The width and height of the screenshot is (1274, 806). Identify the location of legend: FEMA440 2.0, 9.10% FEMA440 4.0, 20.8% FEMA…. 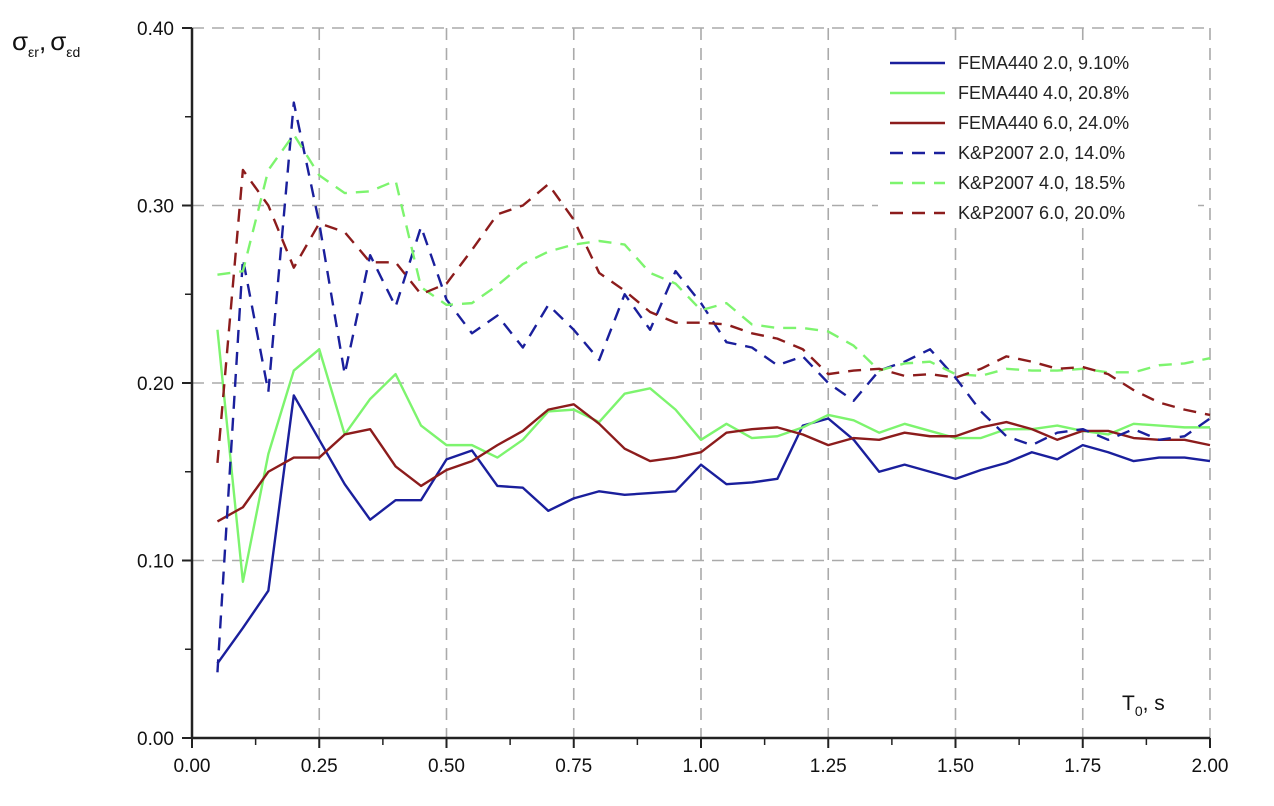
(1038, 133).